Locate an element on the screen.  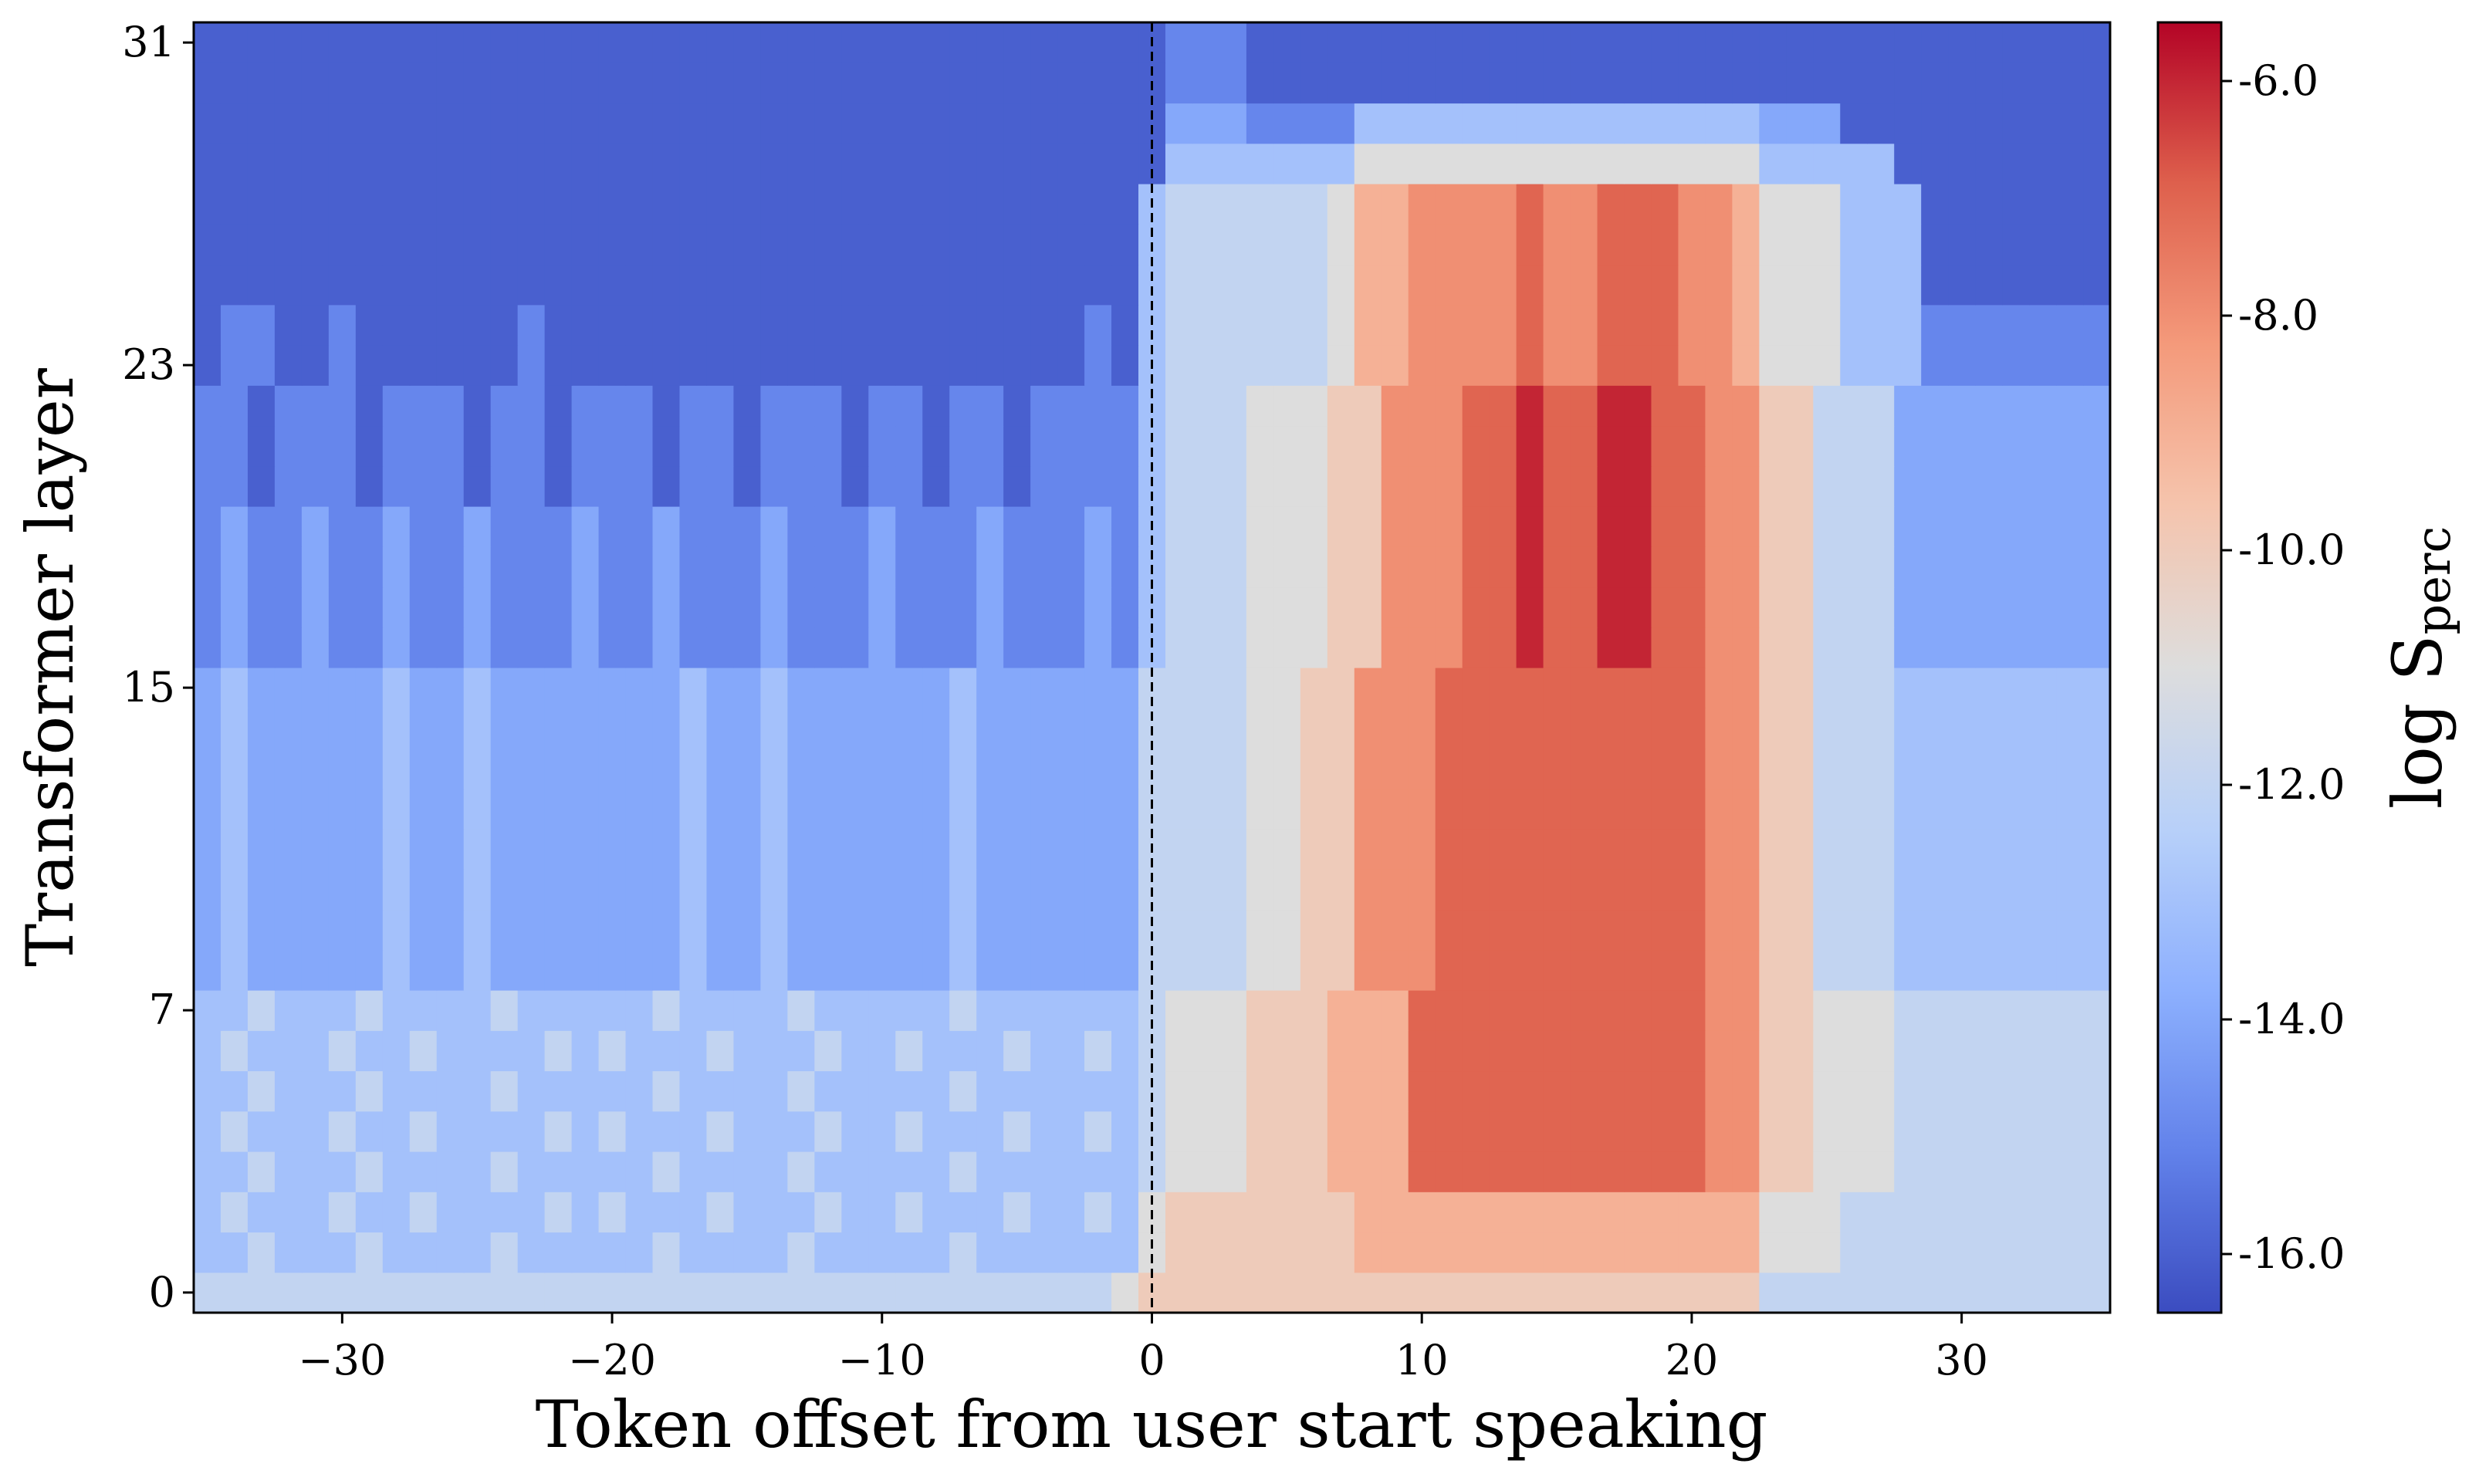
colorbar-tick-label: -6.0 is located at coordinates (2278, 80).